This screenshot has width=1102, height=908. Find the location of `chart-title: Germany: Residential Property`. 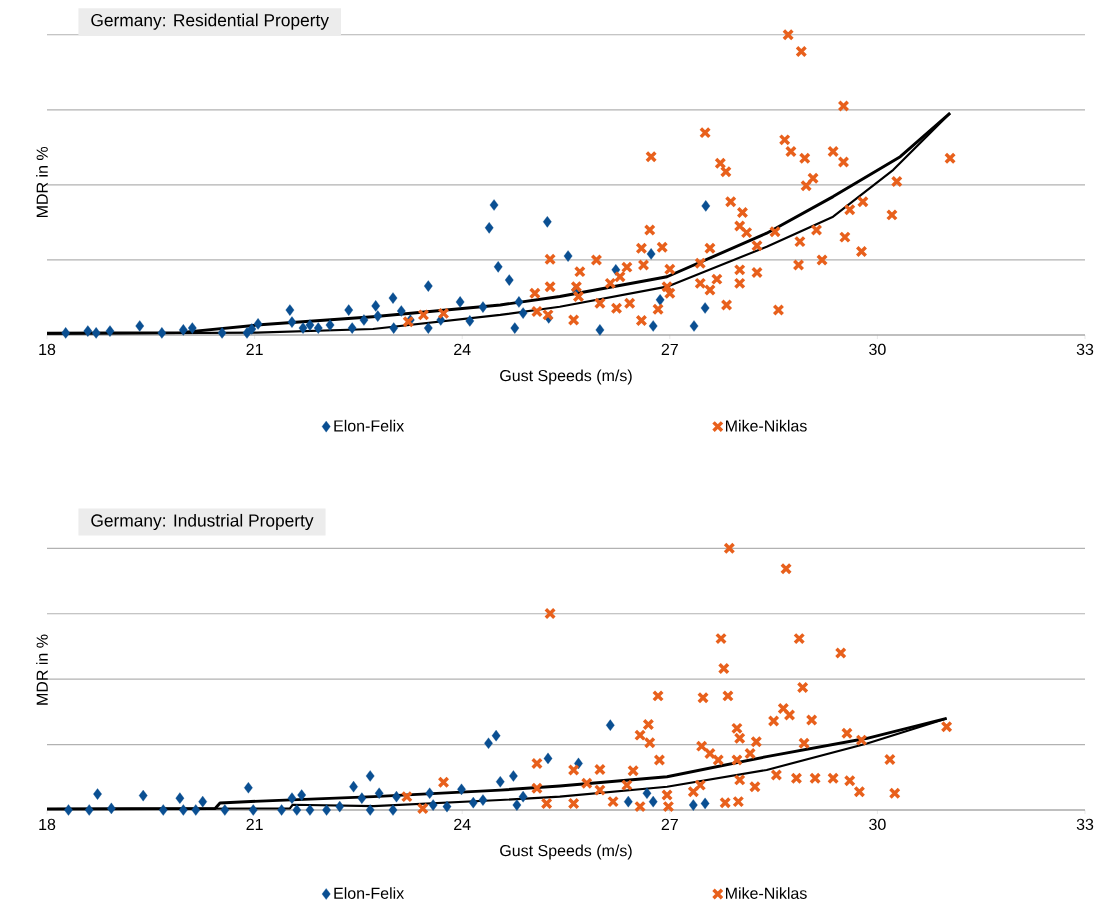

chart-title: Germany: Residential Property is located at coordinates (210, 21).